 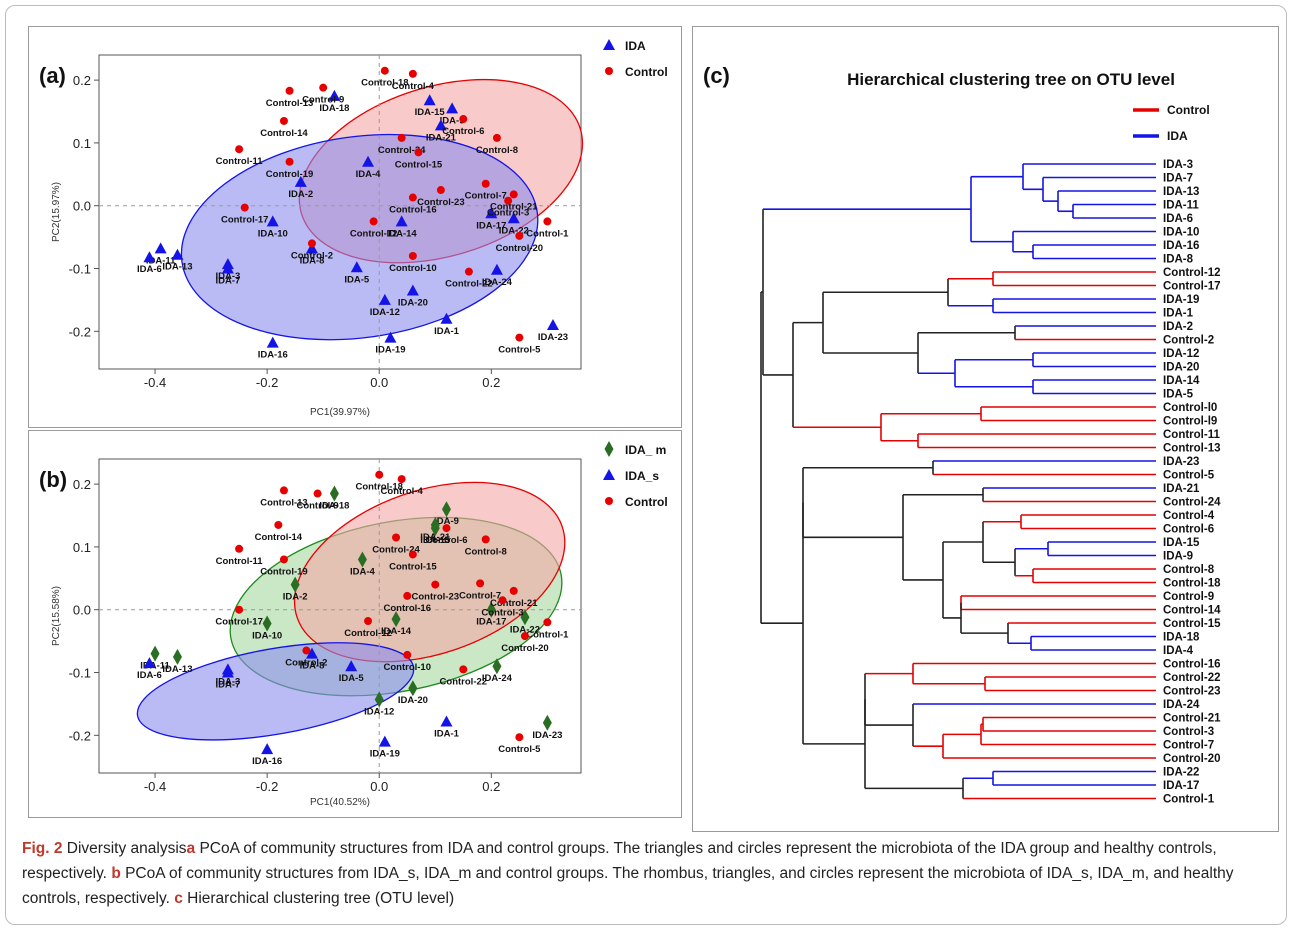 What do you see at coordinates (646, 502) in the screenshot?
I see `legend-label-control: Control` at bounding box center [646, 502].